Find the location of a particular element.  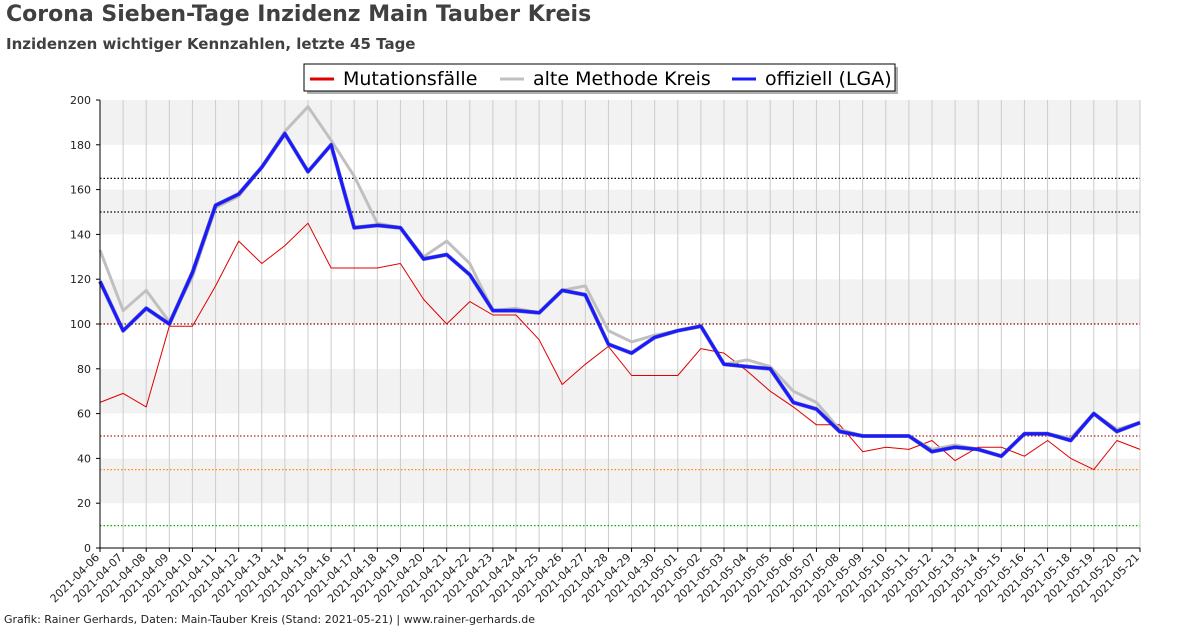

y-tick-label: 180 is located at coordinates (80, 145).